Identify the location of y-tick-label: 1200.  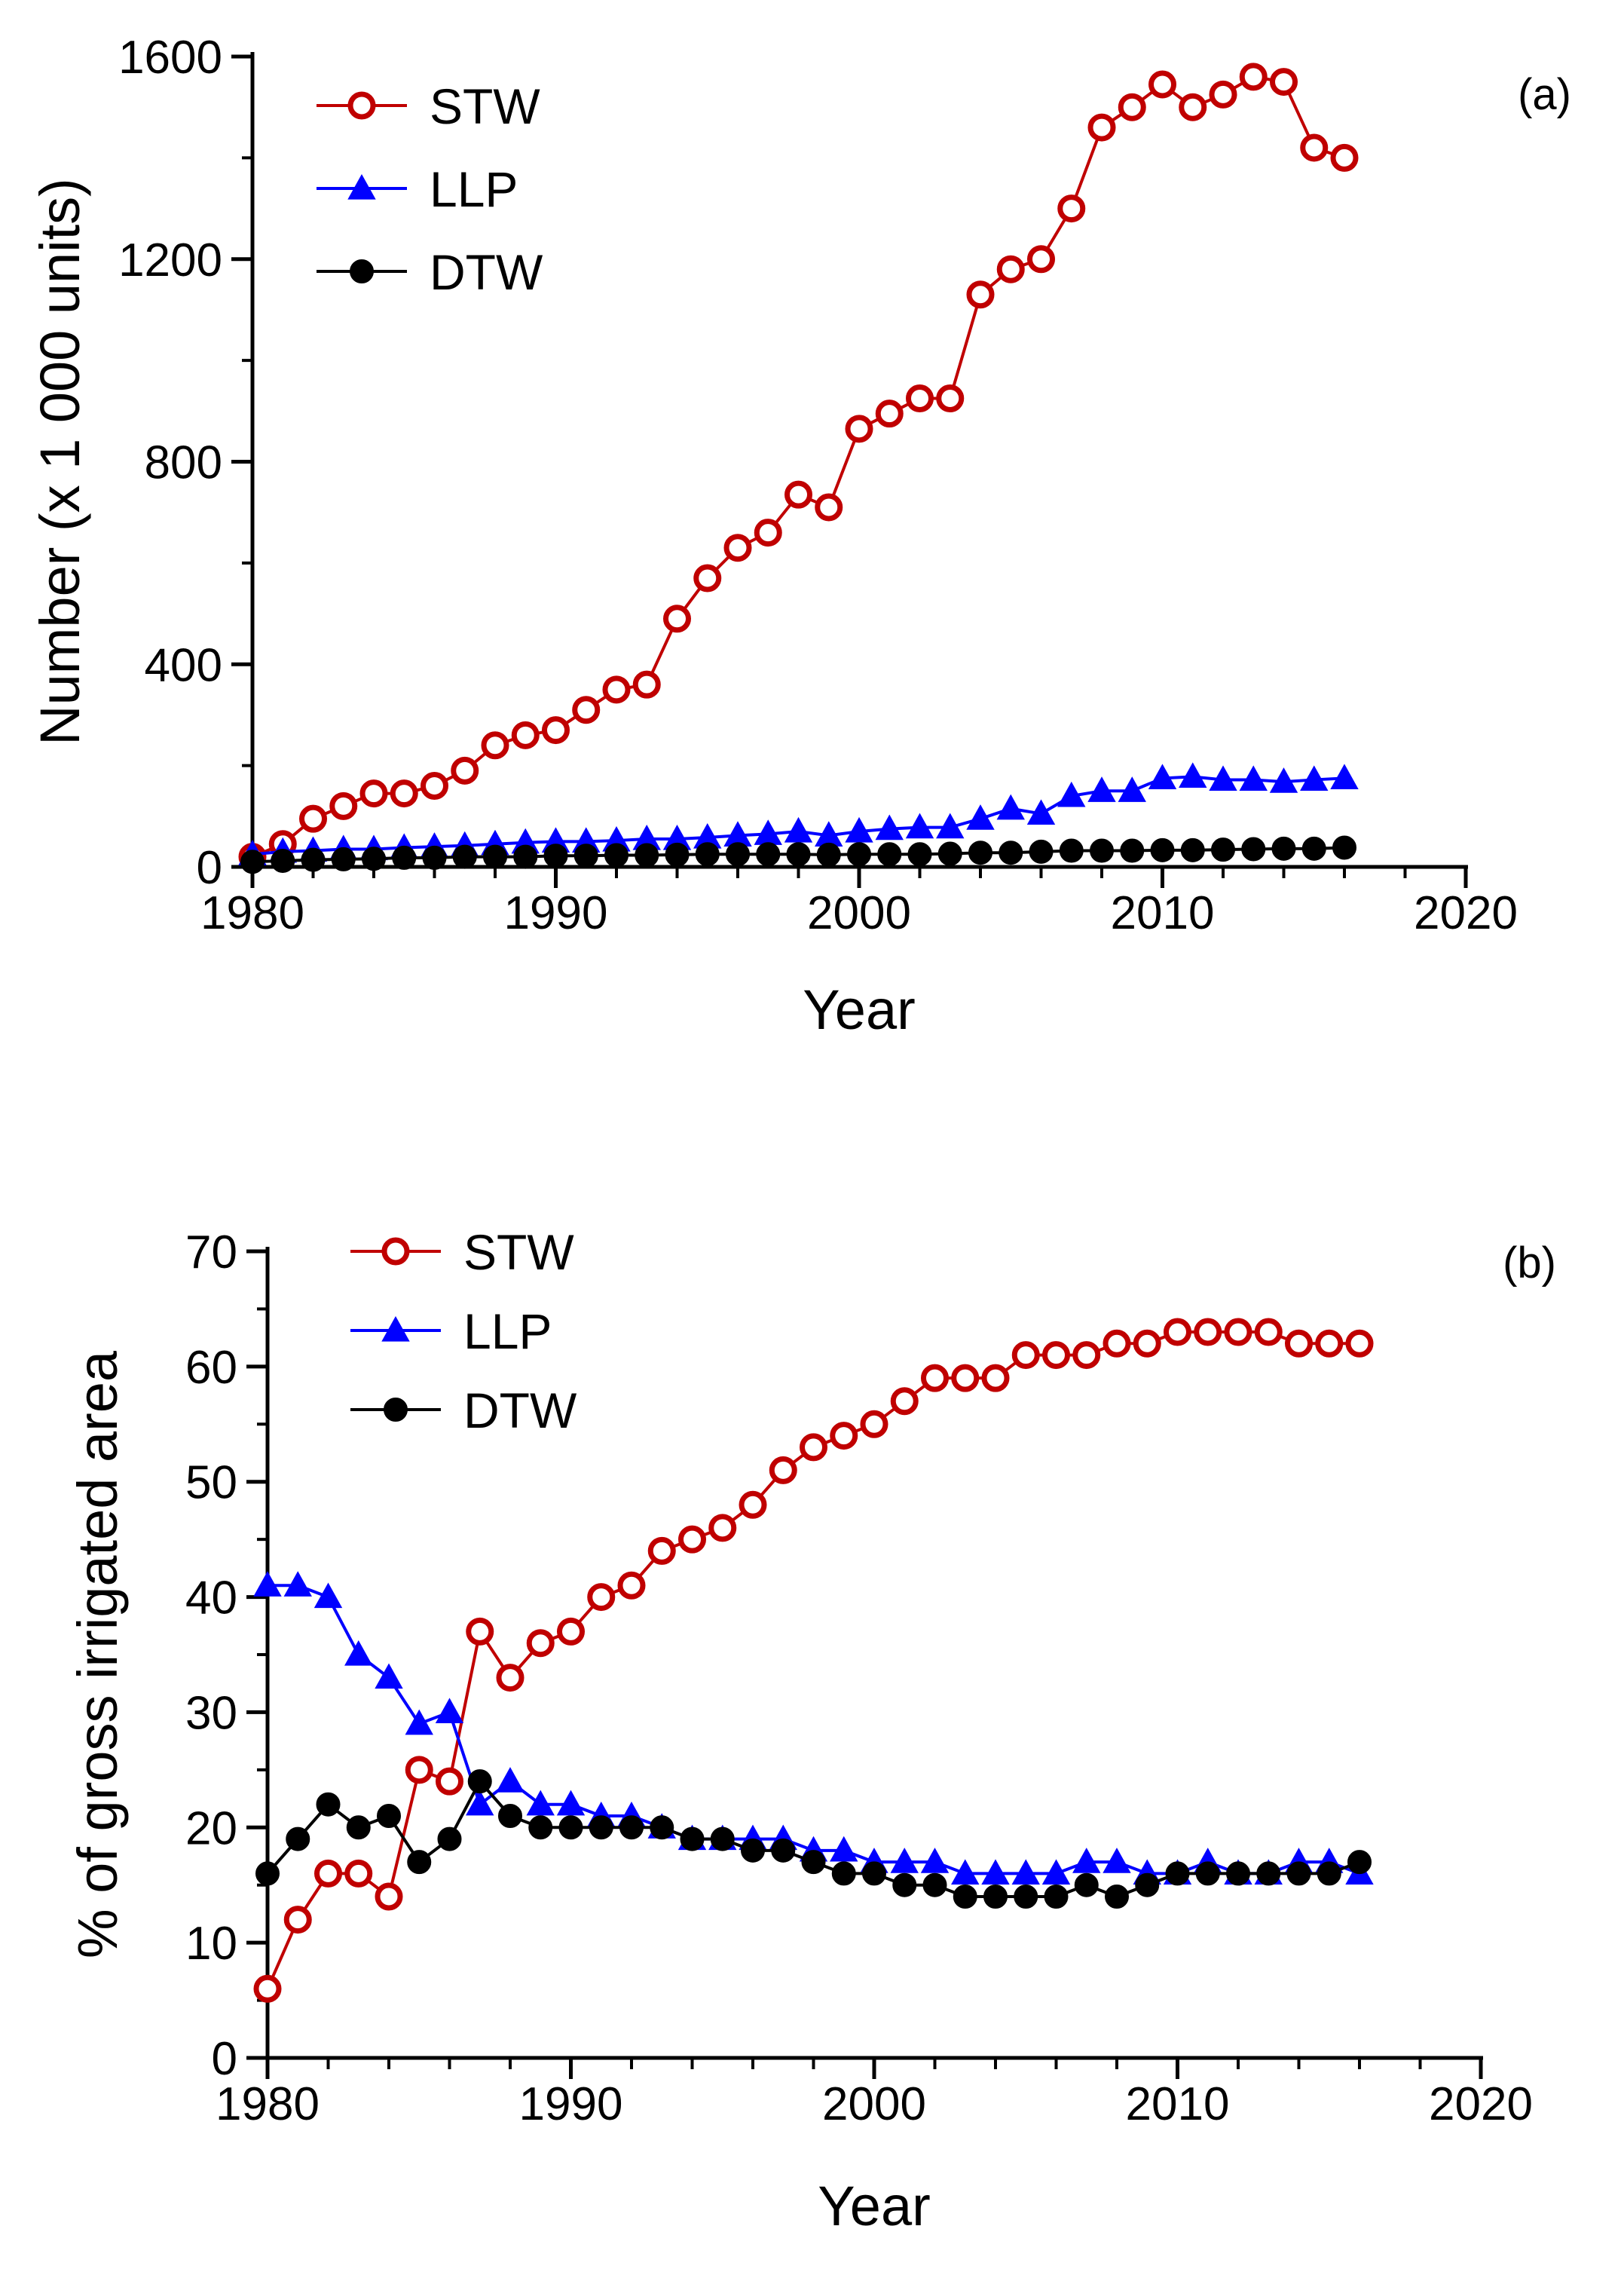
(170, 260).